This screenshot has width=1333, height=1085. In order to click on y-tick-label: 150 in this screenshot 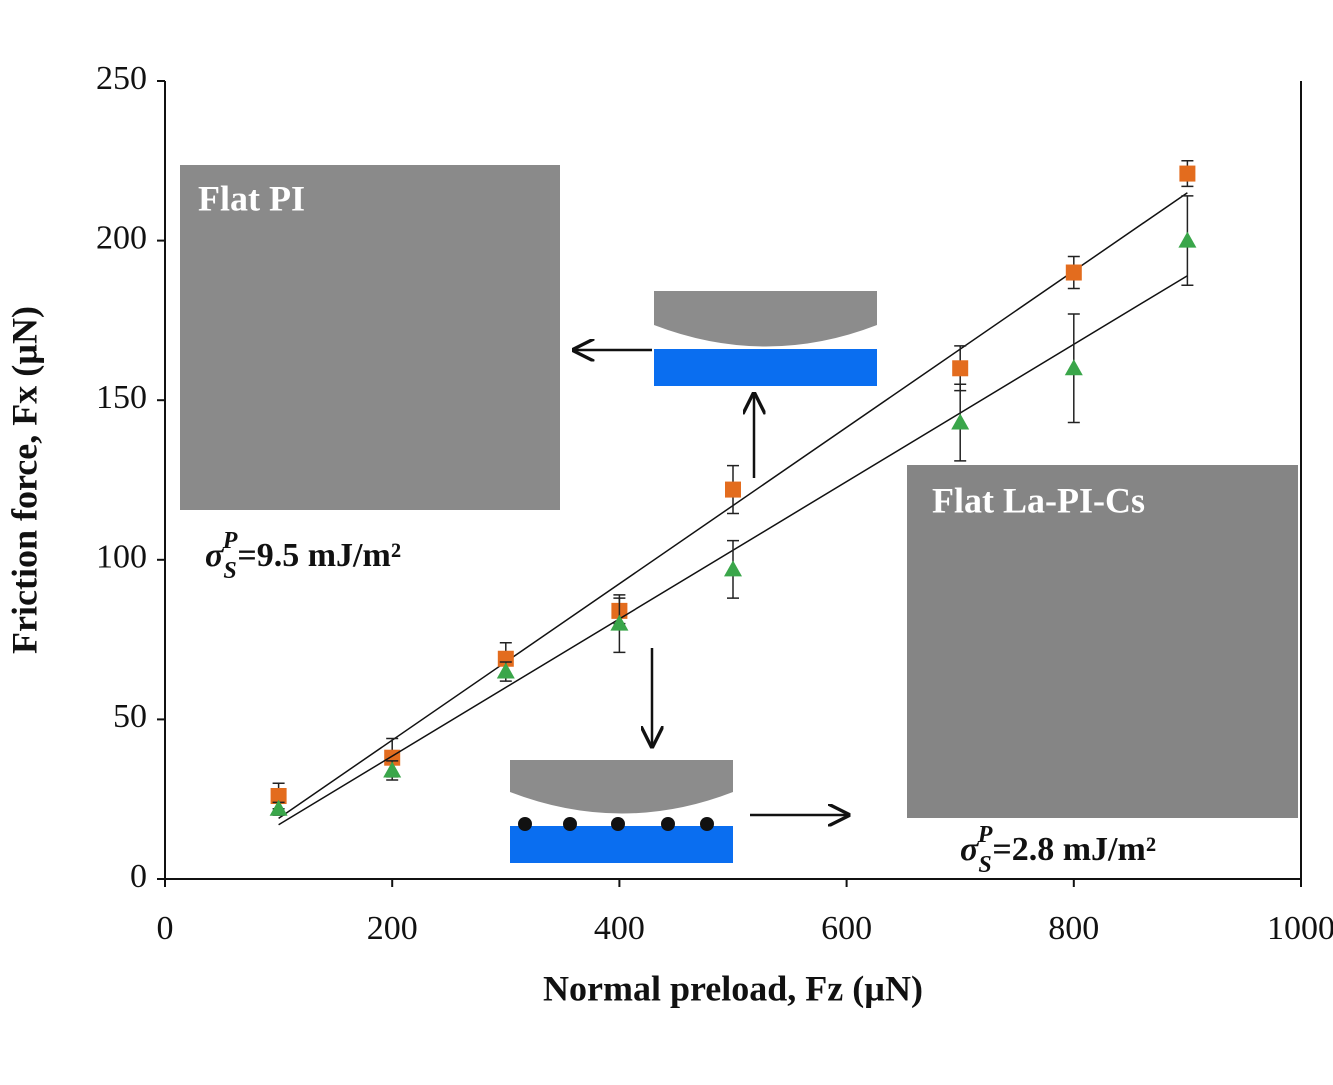, I will do `click(121, 397)`.